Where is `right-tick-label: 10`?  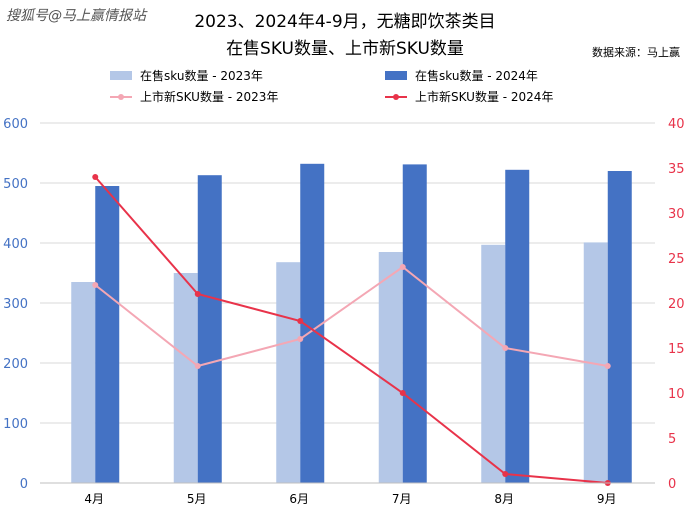 right-tick-label: 10 is located at coordinates (676, 394).